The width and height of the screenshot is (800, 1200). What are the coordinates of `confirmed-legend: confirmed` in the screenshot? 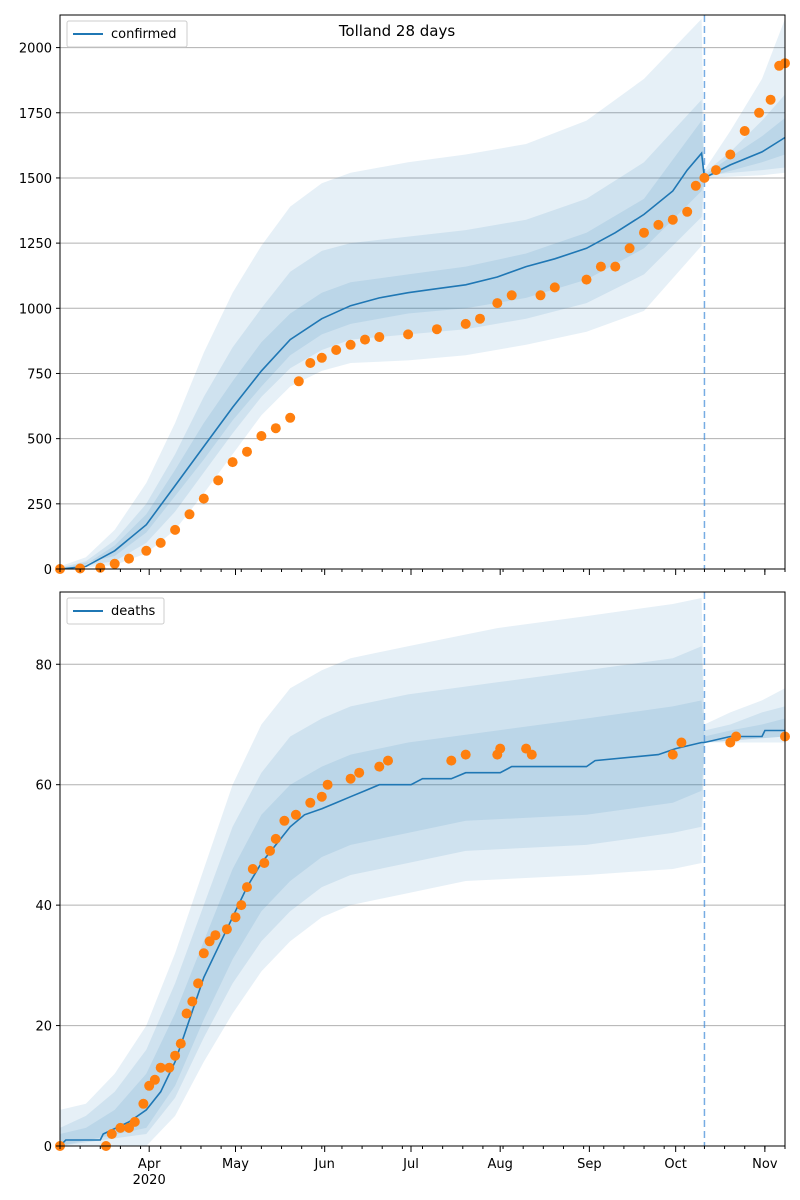 It's located at (127, 34).